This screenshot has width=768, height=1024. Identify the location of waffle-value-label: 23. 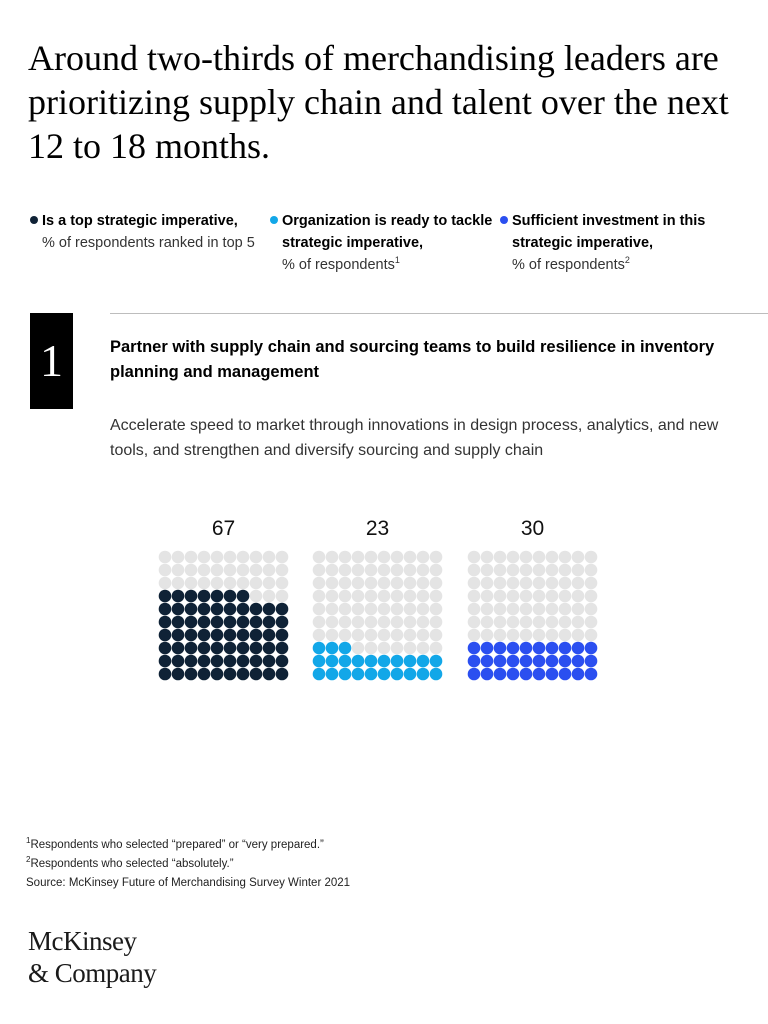
(377, 528).